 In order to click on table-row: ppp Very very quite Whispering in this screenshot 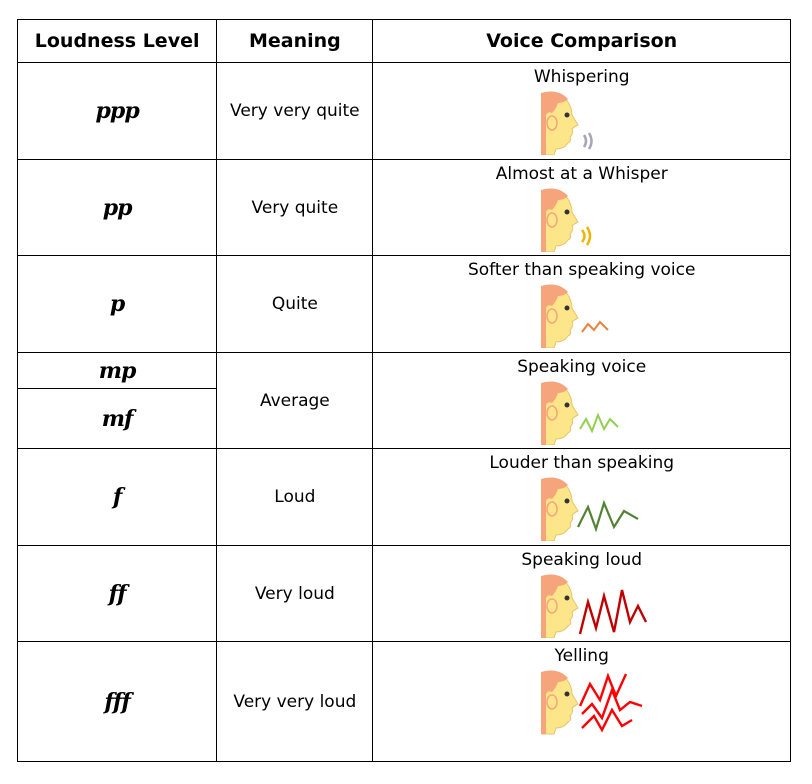, I will do `click(403, 111)`.